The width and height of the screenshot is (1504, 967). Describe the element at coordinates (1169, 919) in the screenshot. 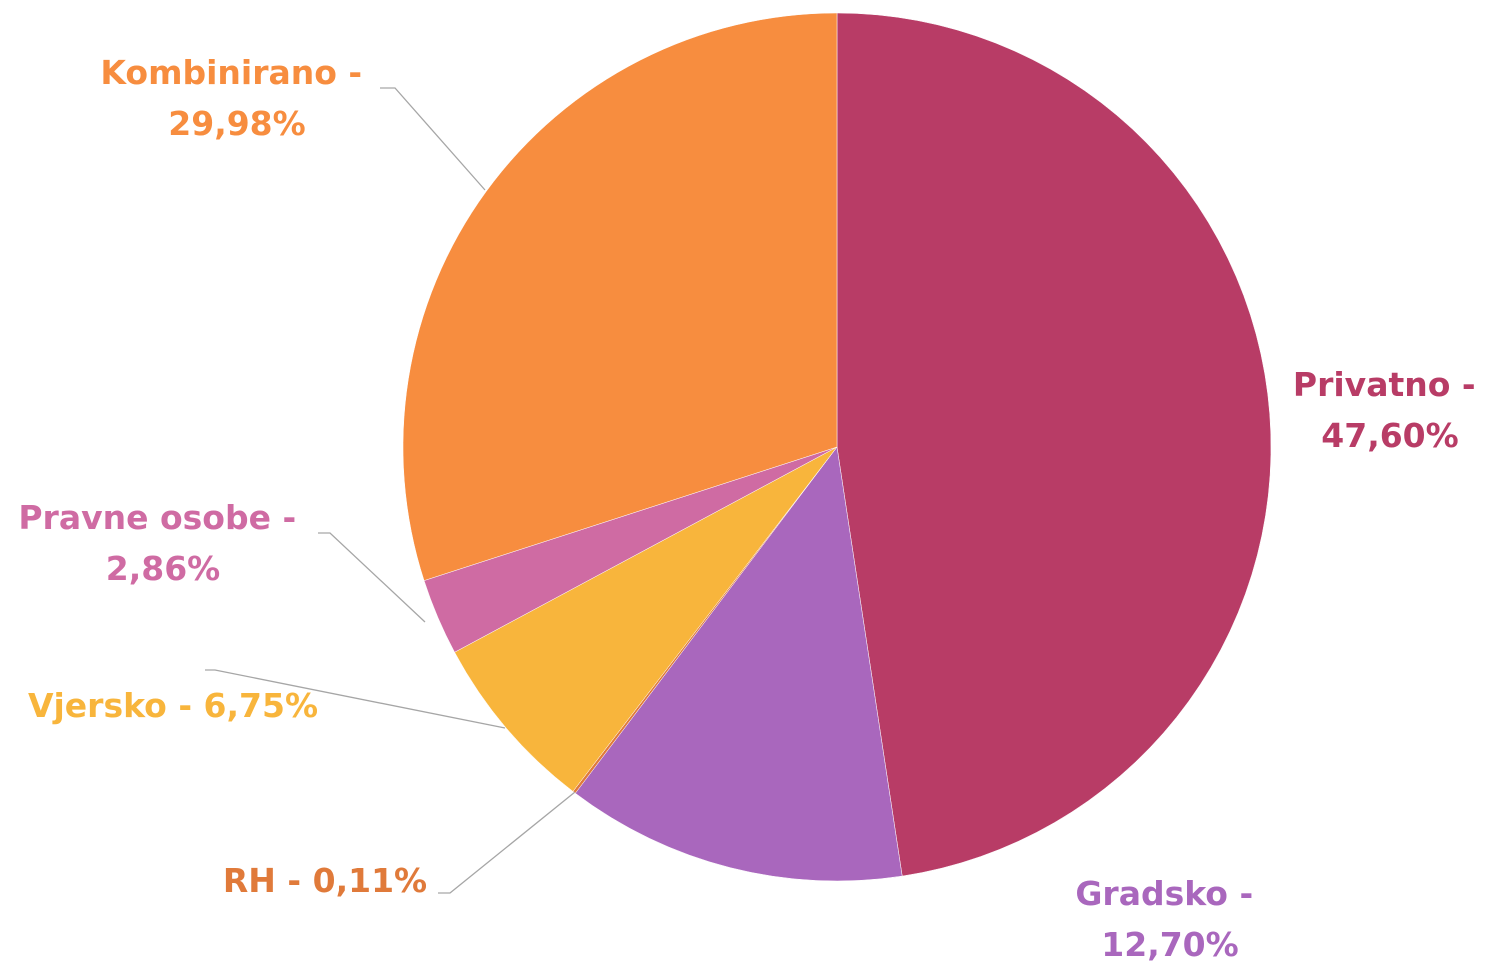

I see `data-label: Gradsko - 12,70%` at that location.